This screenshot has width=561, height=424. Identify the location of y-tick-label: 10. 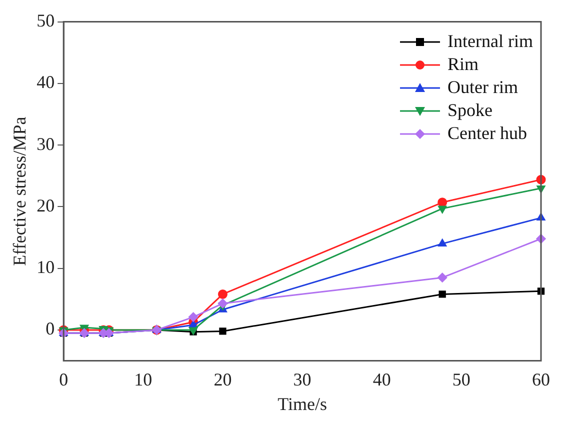
(45, 267).